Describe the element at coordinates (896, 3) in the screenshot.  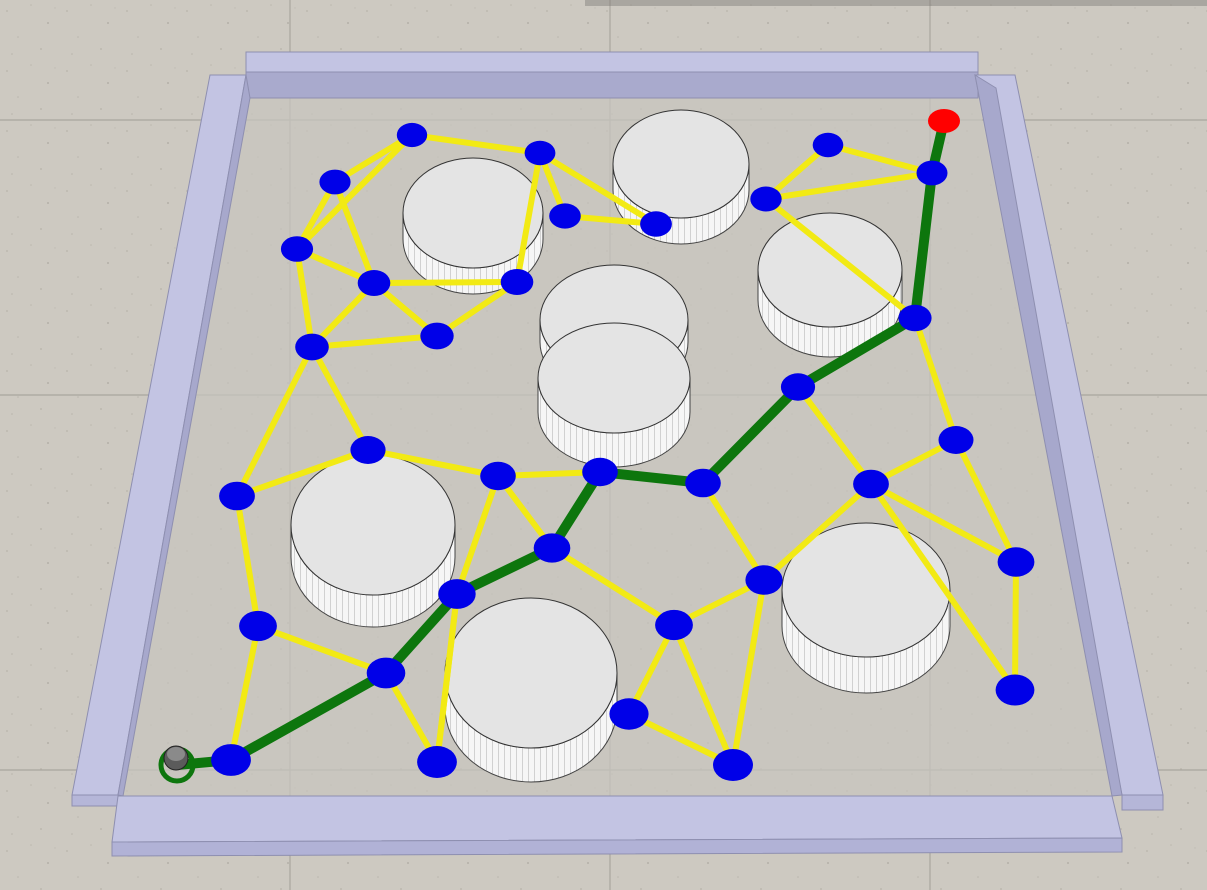
I see `top-shadow-strip` at that location.